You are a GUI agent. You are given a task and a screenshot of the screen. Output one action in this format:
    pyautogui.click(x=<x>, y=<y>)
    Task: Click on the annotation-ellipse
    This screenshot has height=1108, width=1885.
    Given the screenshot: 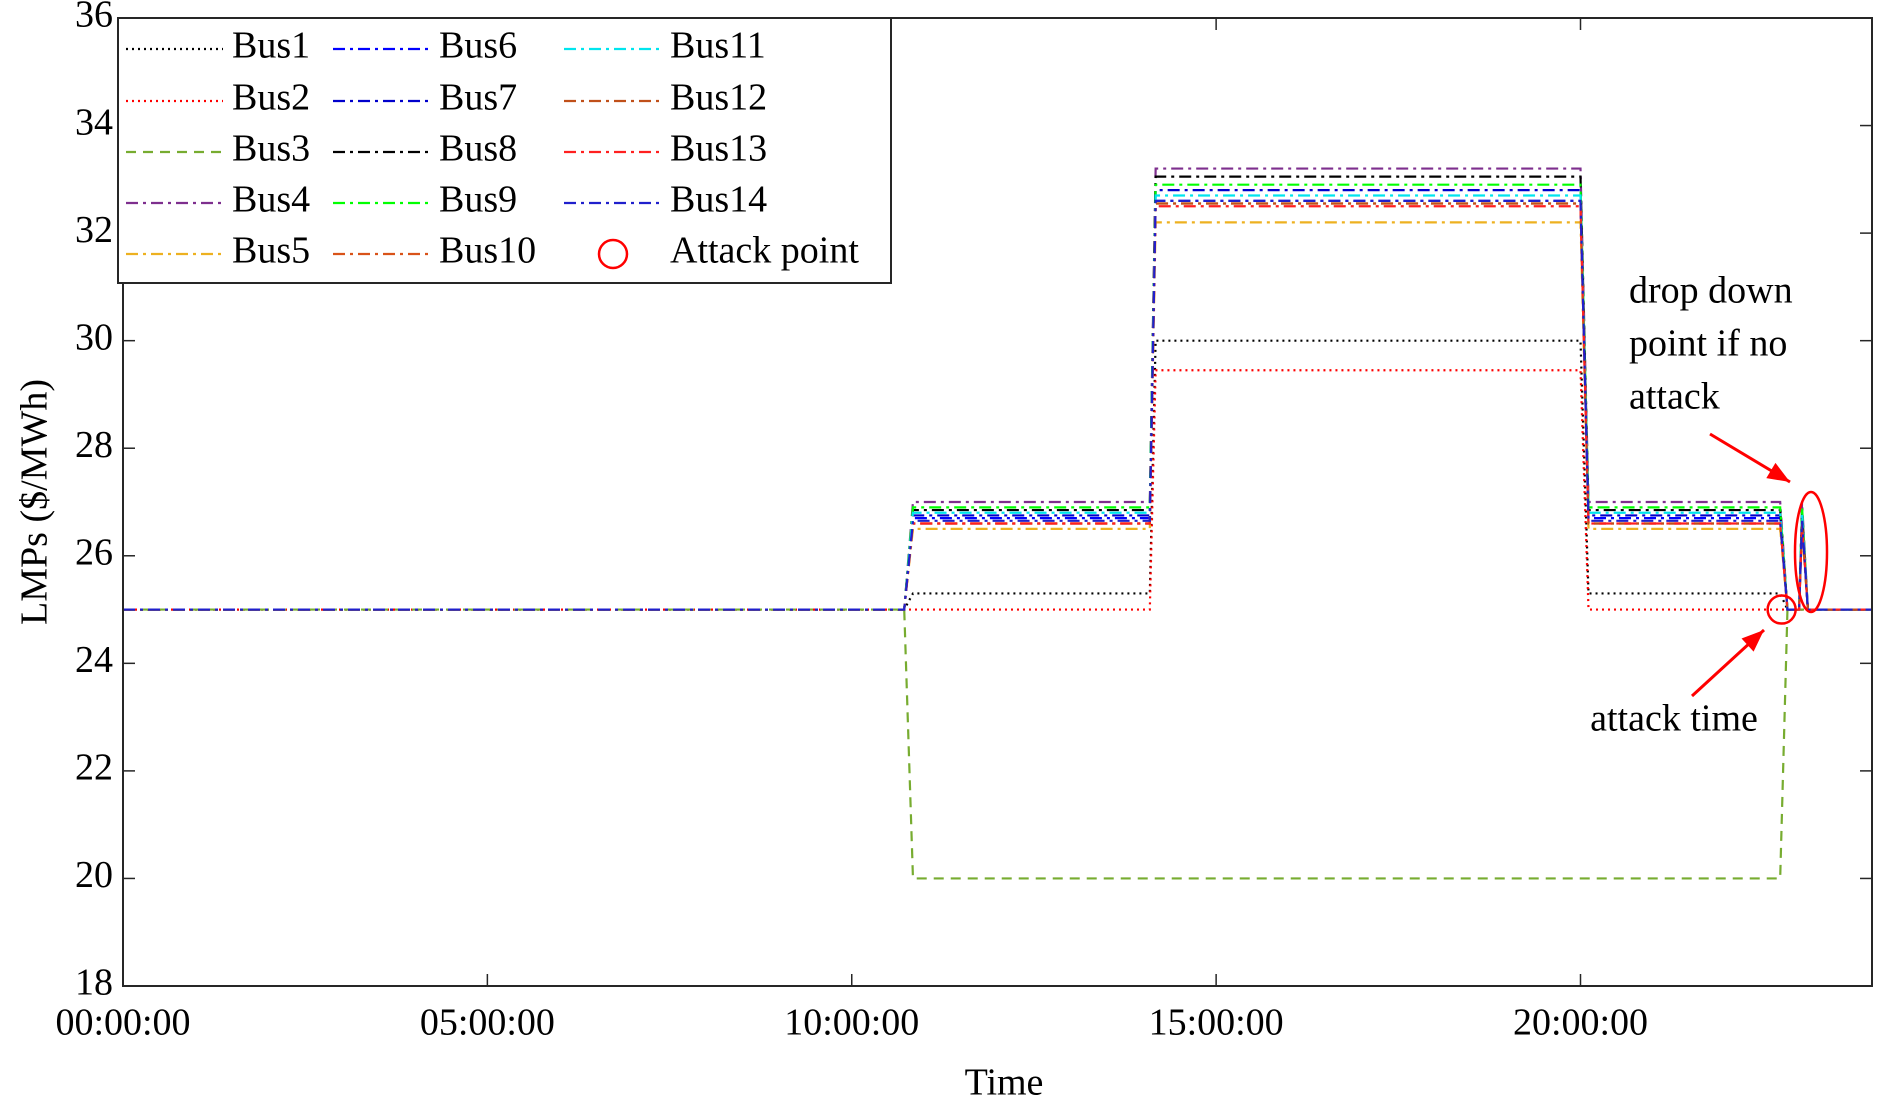 What is the action you would take?
    pyautogui.click(x=1811, y=552)
    